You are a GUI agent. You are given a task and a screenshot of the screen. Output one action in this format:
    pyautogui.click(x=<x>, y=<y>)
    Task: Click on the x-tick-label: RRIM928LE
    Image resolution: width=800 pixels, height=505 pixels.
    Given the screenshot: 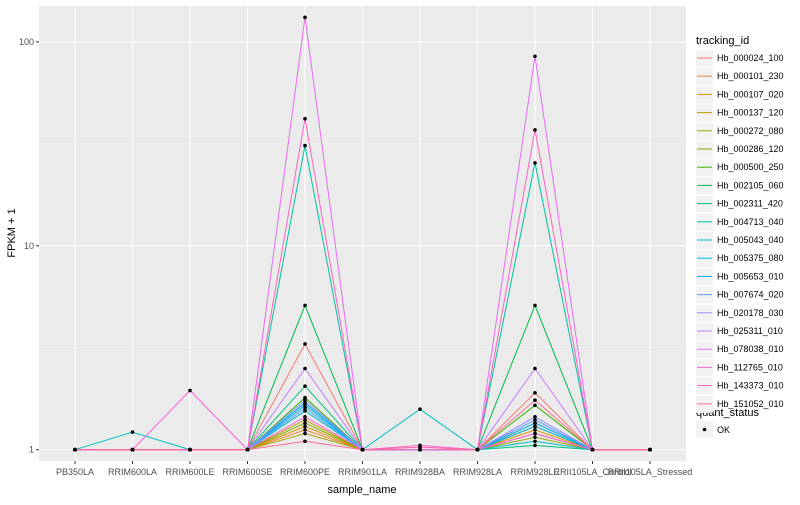 What is the action you would take?
    pyautogui.click(x=534, y=472)
    